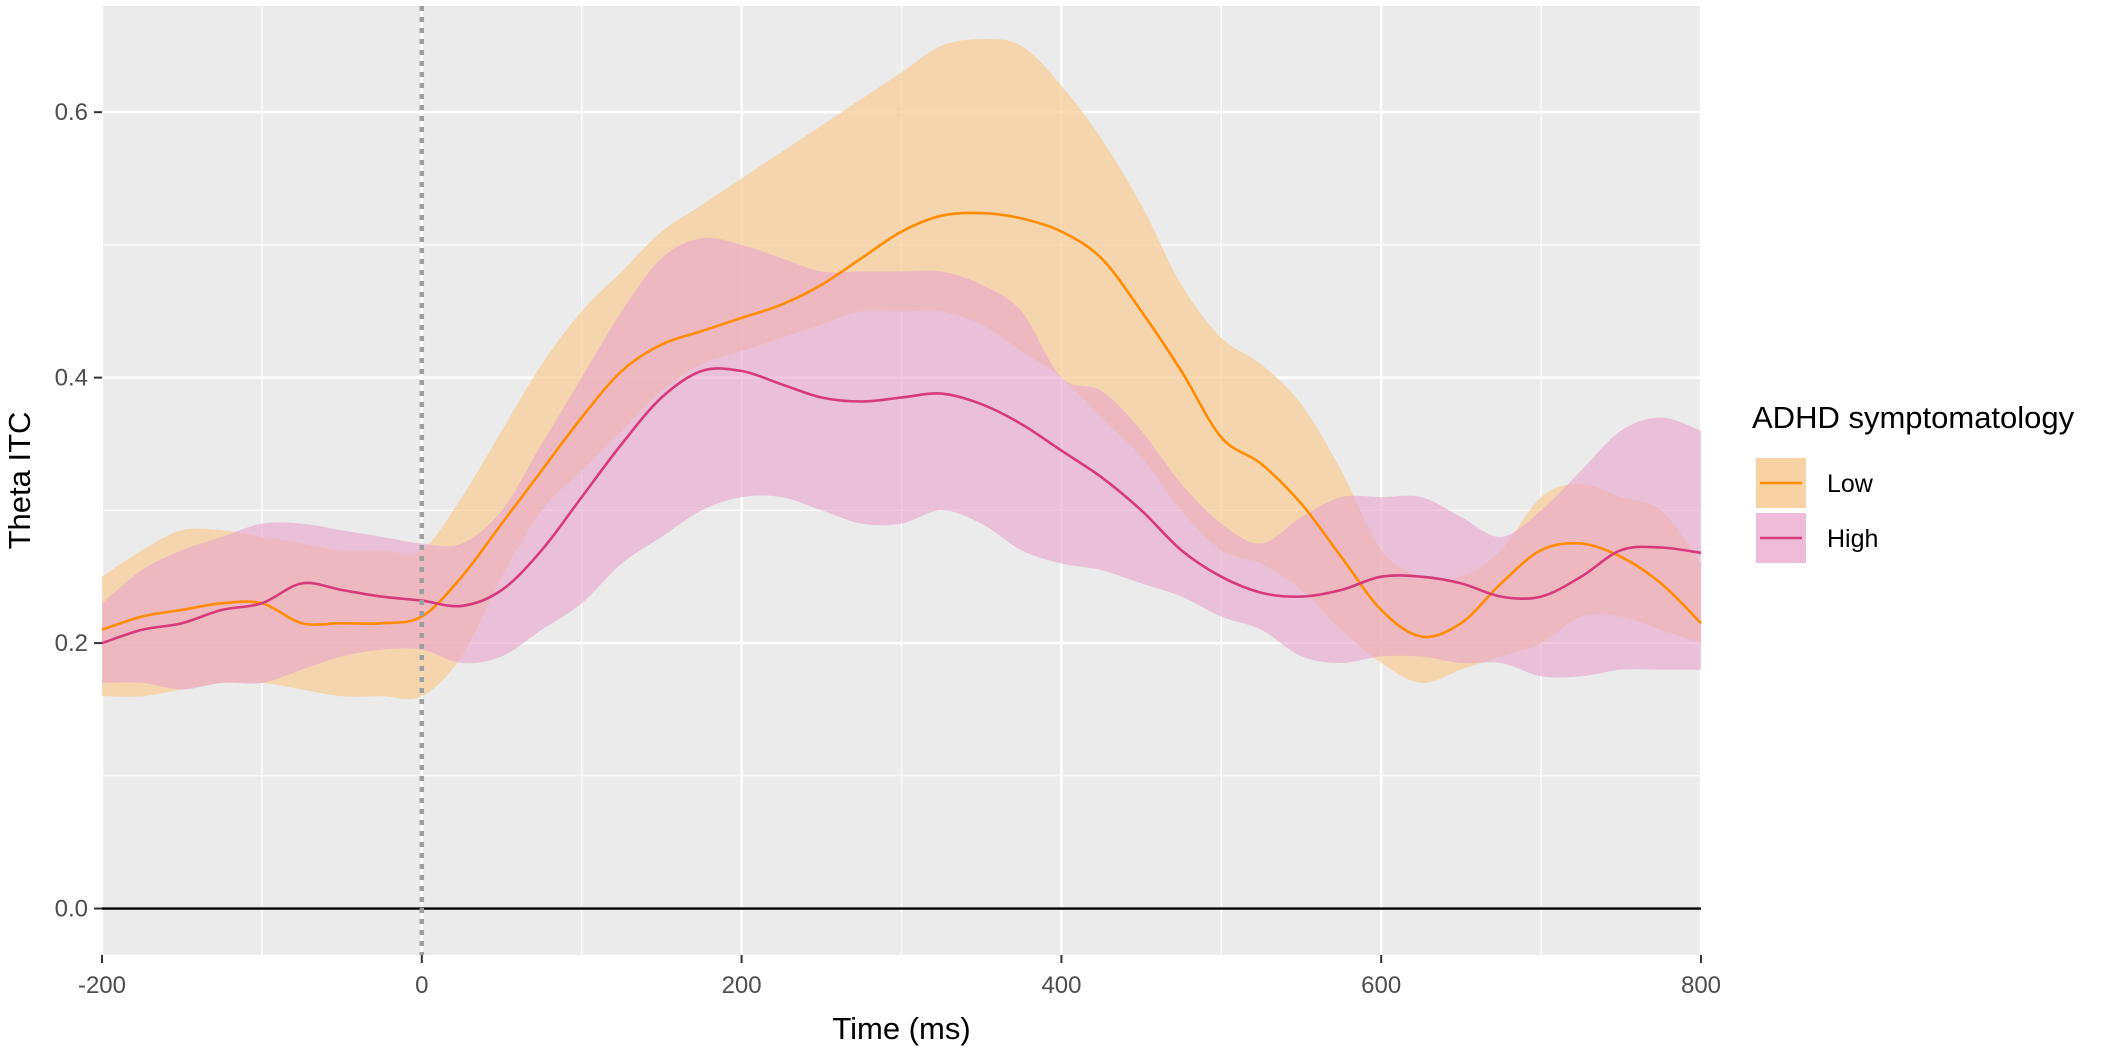 Image resolution: width=2128 pixels, height=1060 pixels. What do you see at coordinates (71, 112) in the screenshot?
I see `y-tick-label: 0.6` at bounding box center [71, 112].